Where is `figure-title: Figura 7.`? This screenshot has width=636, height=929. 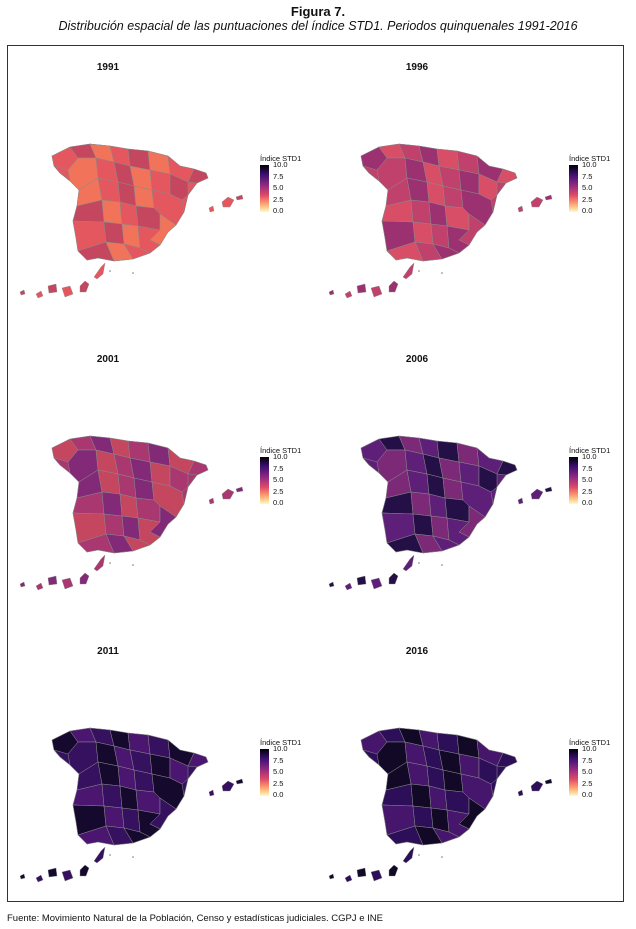 figure-title: Figura 7. is located at coordinates (318, 11).